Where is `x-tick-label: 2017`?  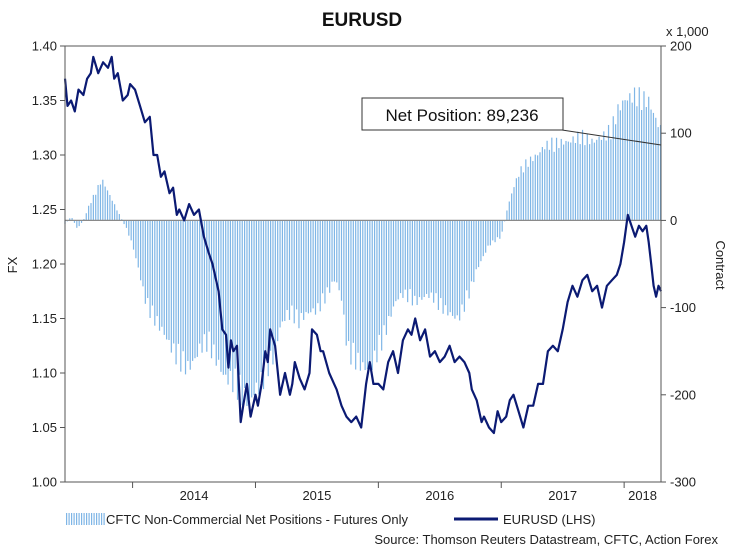 x-tick-label: 2017 is located at coordinates (562, 495).